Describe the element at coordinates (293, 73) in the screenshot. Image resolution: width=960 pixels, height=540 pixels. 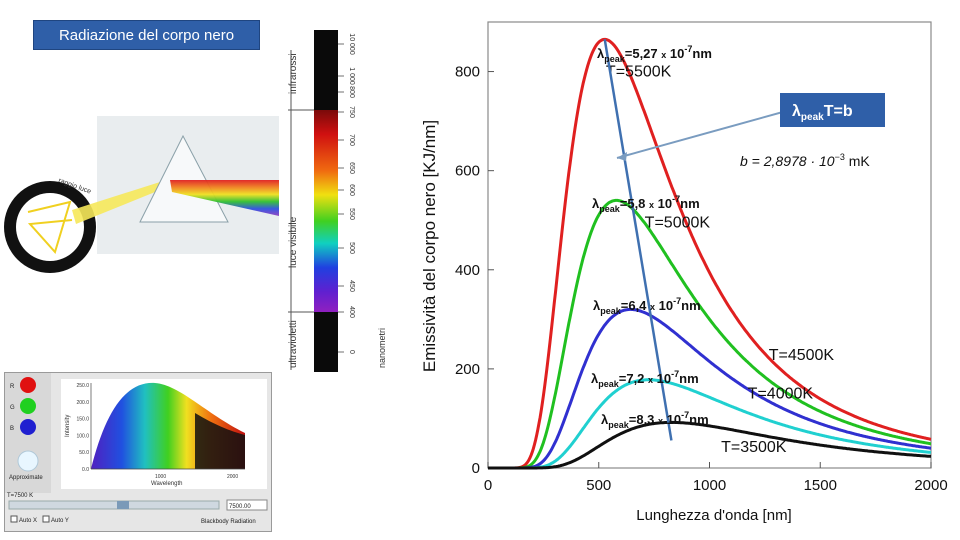
I see `infrared-label: infrarossi` at that location.